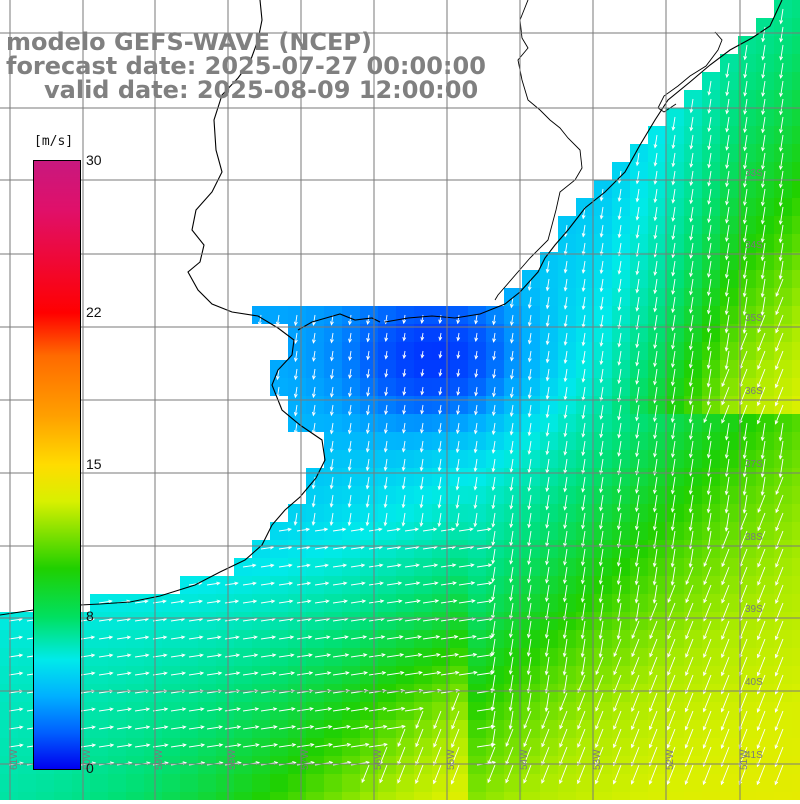 The height and width of the screenshot is (804, 800). Describe the element at coordinates (597, 759) in the screenshot. I see `lon-label-53W: 53W` at that location.